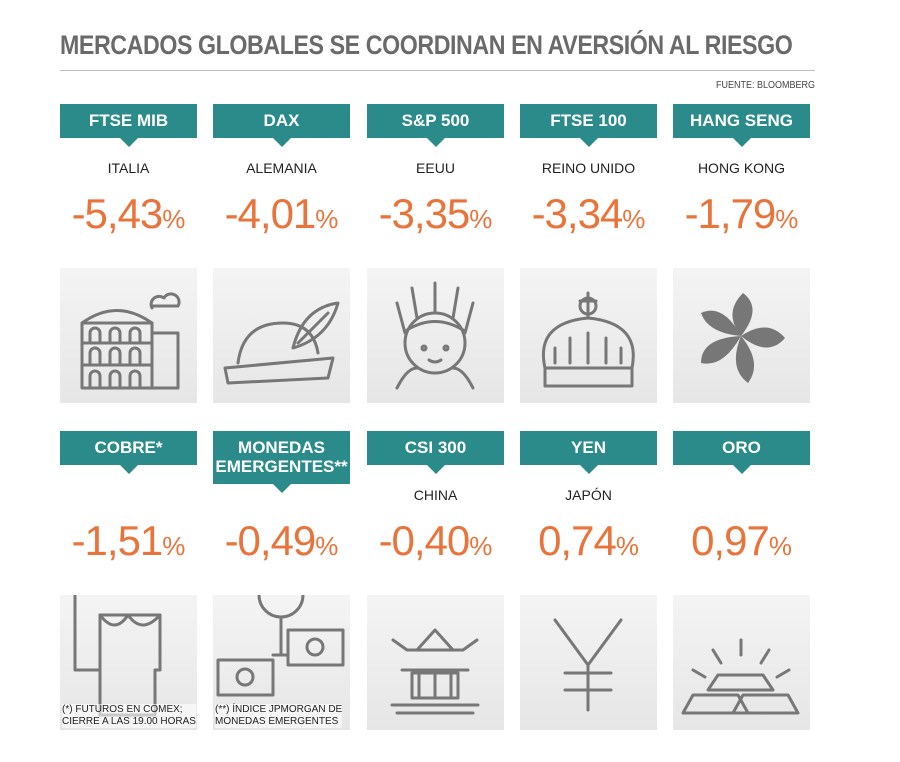 Image resolution: width=900 pixels, height=762 pixels. Describe the element at coordinates (281, 168) in the screenshot. I see `country: ALEMANIA` at that location.